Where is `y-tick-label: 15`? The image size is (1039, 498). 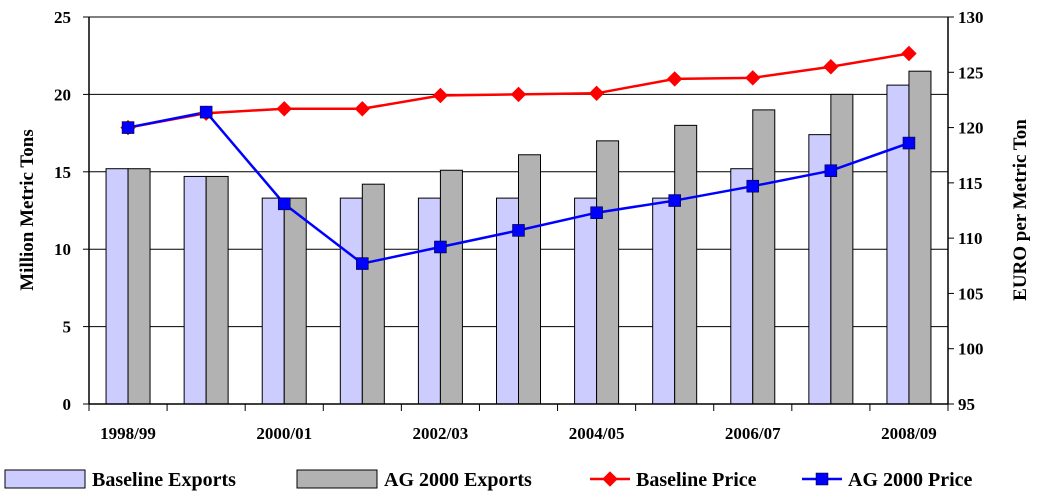
y-tick-label: 15 is located at coordinates (62, 172).